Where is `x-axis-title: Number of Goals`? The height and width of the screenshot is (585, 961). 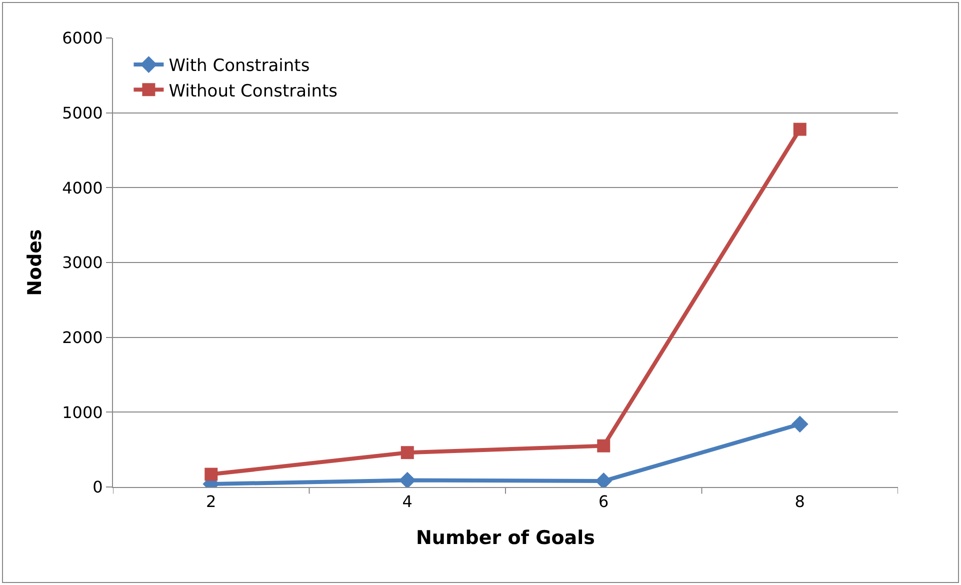 x-axis-title: Number of Goals is located at coordinates (505, 538).